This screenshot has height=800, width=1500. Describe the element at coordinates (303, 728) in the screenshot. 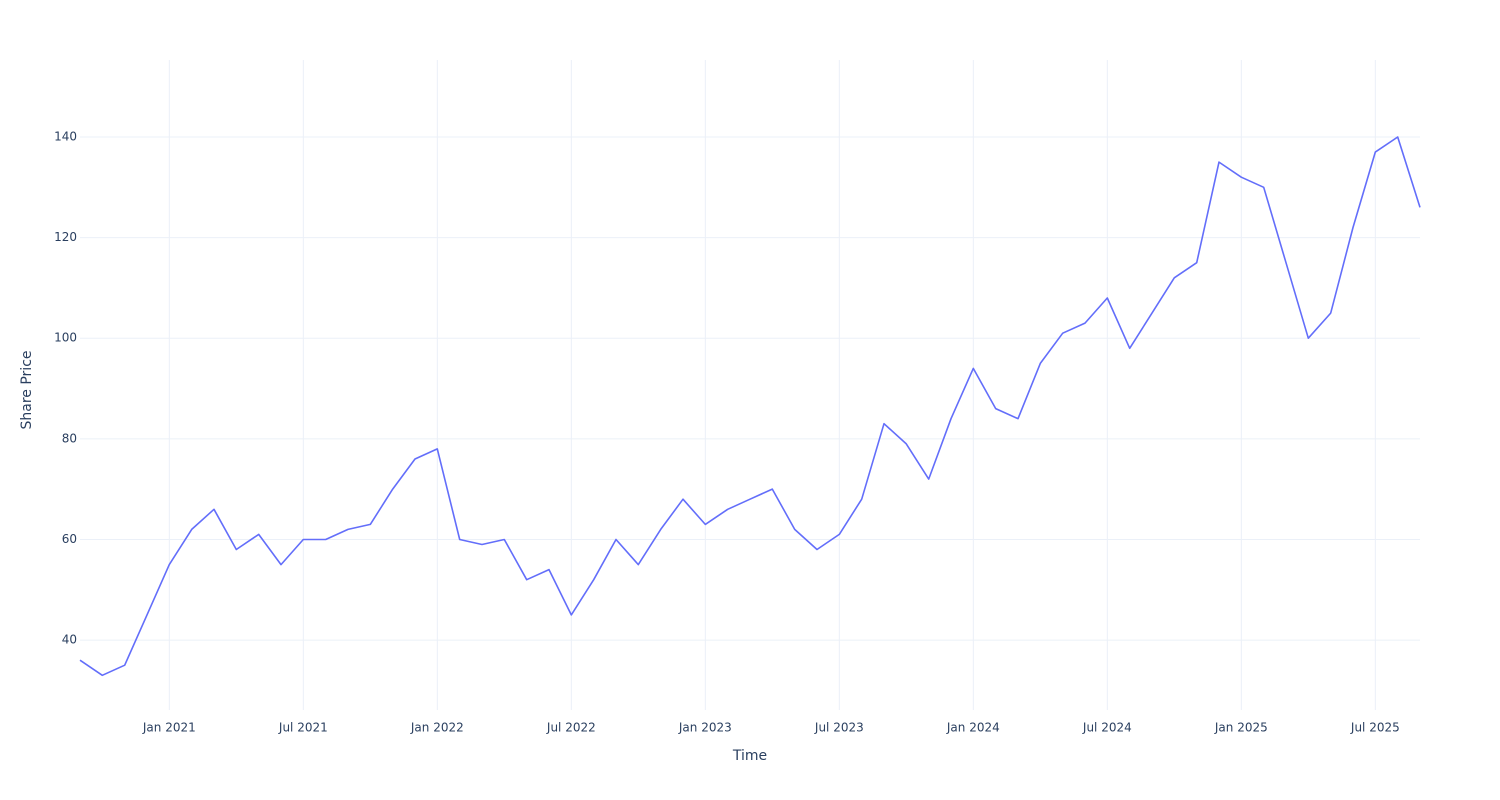

I see `x-tick-label: Jul 2021` at that location.